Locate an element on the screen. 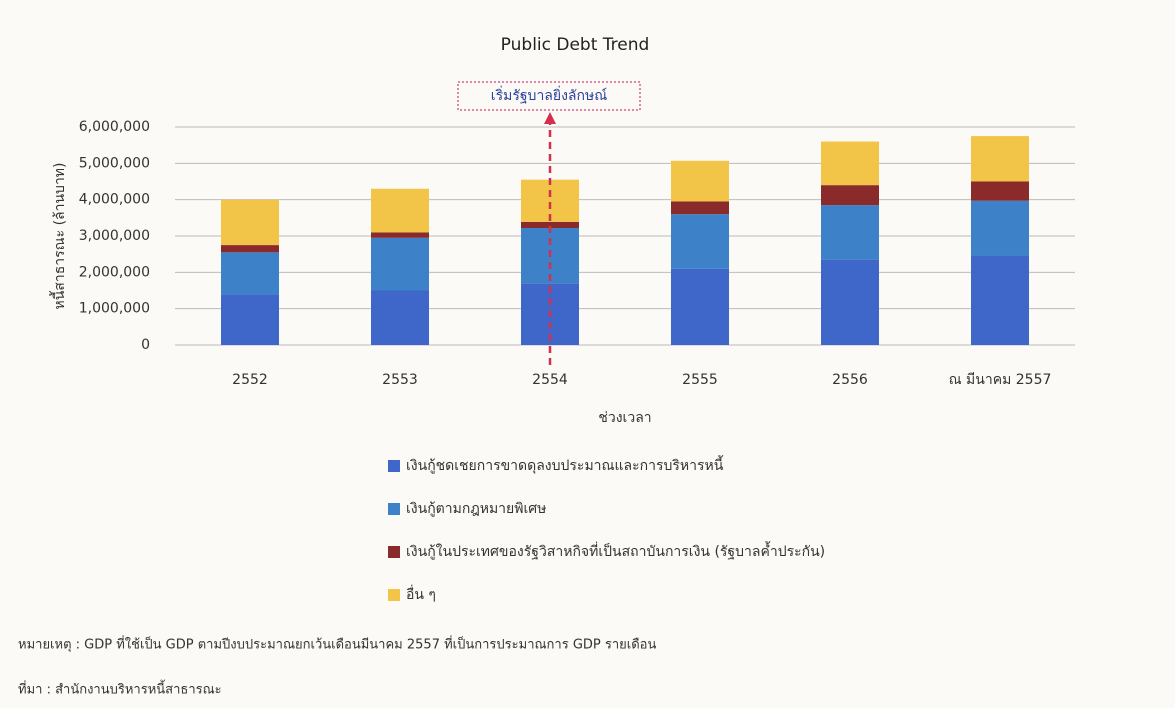 The width and height of the screenshot is (1175, 708). annotation: เริ่มรัฐบาลยิ่งลักษณ์ is located at coordinates (549, 95).